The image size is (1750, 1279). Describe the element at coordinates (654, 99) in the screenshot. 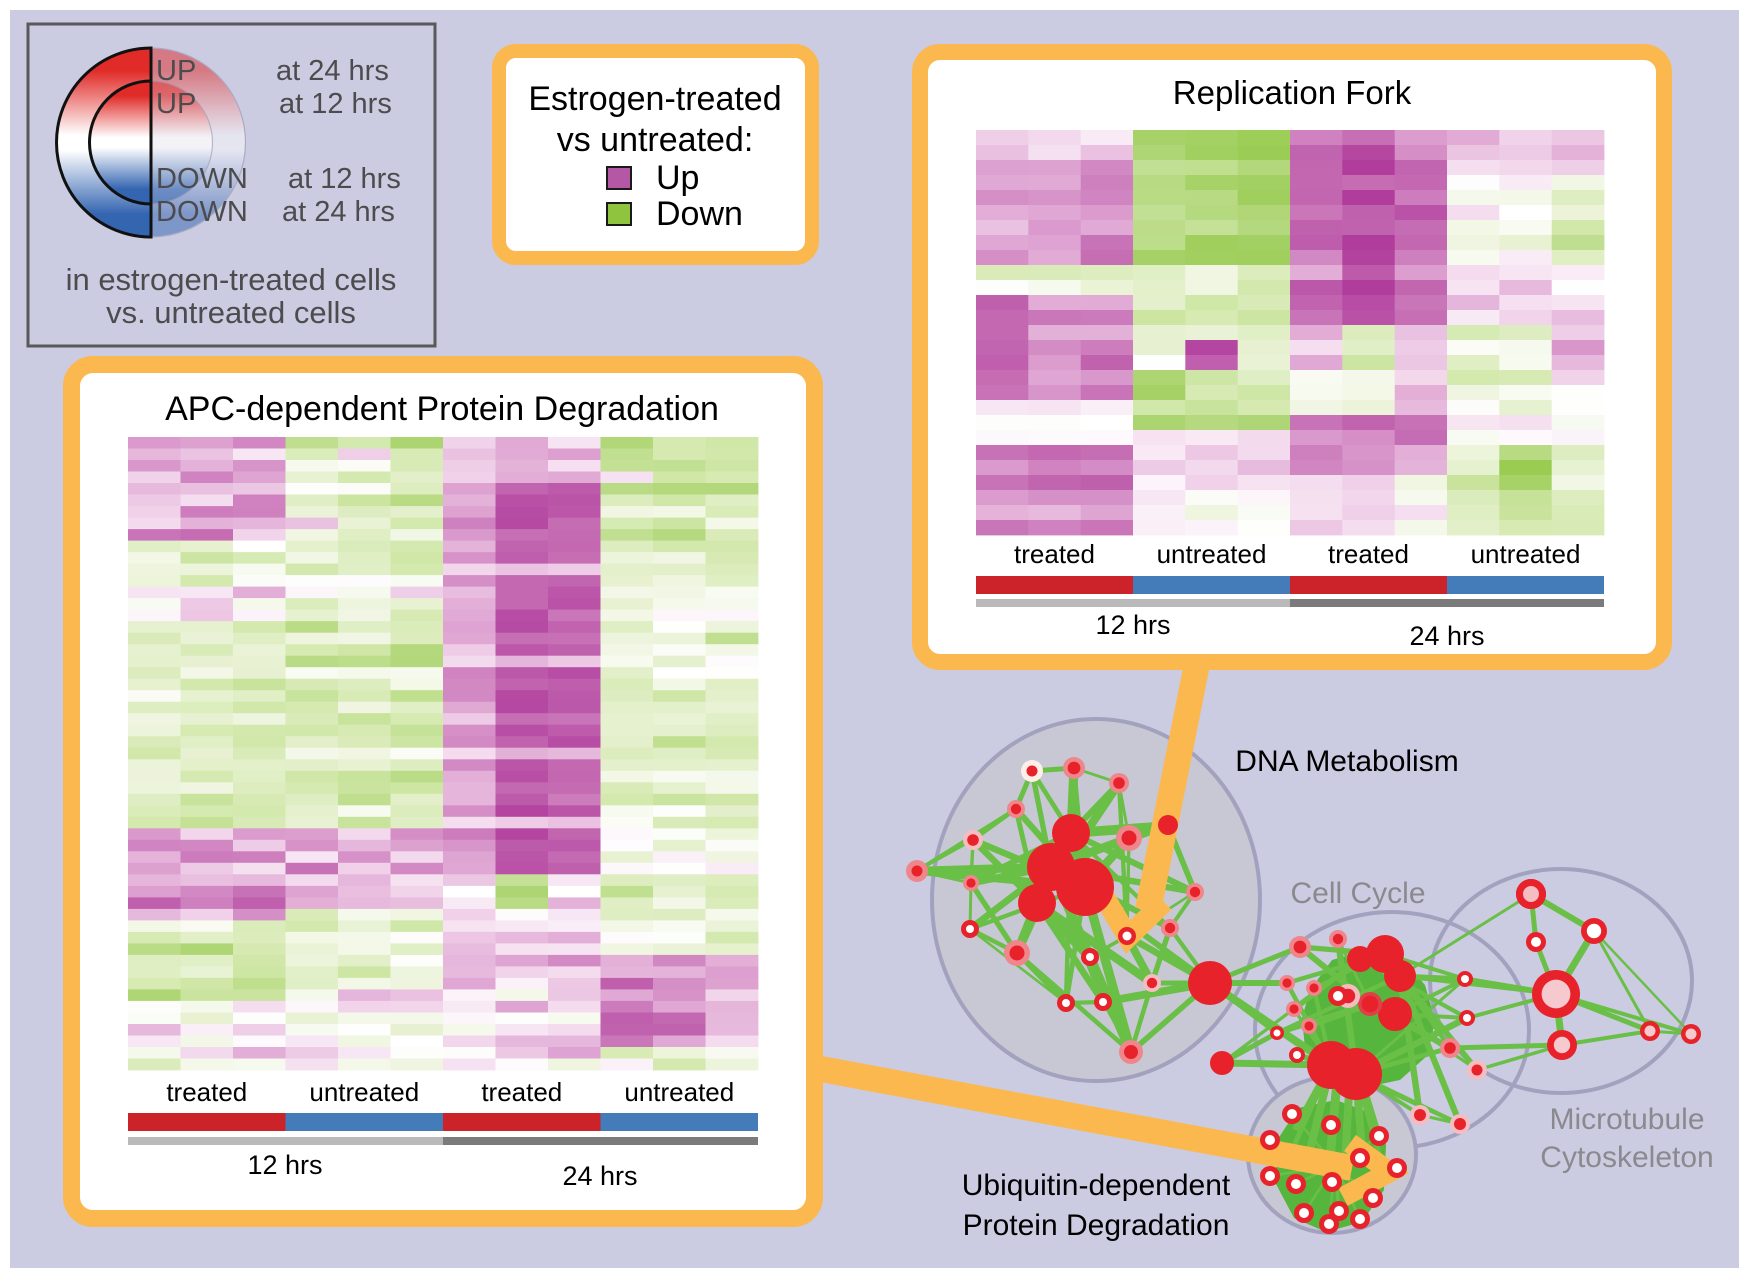

I see `svg-text: Estrogen-treated` at that location.